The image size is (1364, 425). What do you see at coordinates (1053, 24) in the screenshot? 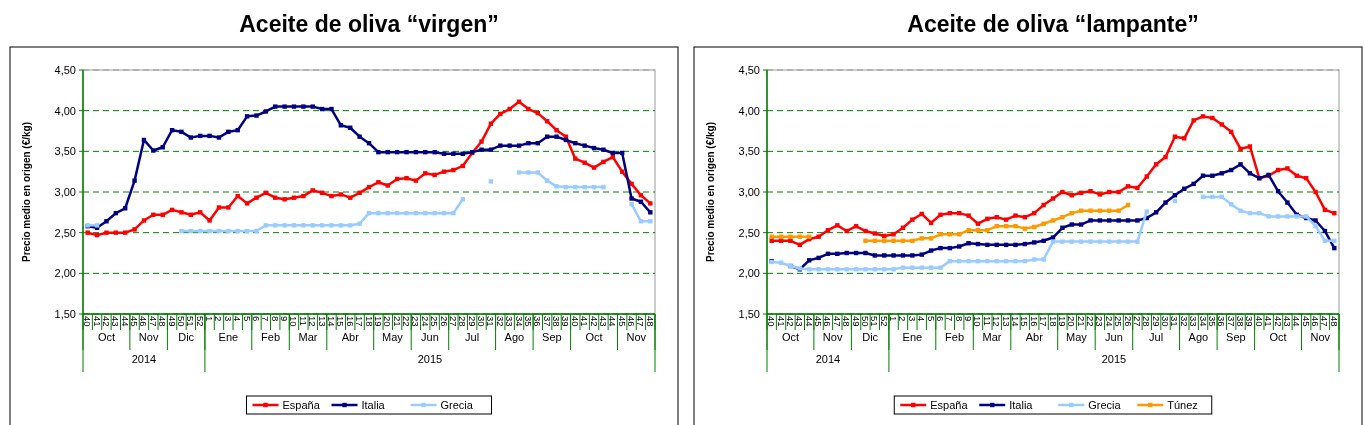
I see `chart-title: Aceite de oliva “lampante”` at bounding box center [1053, 24].